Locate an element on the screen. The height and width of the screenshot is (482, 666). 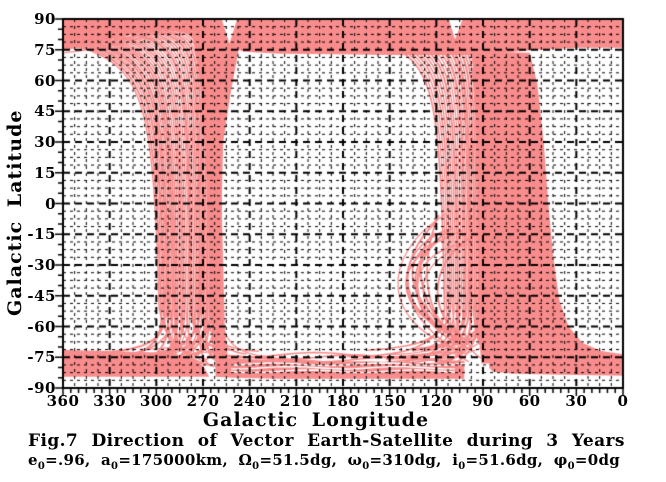
y-axis-title: Galactic Latitude is located at coordinates (15, 213).